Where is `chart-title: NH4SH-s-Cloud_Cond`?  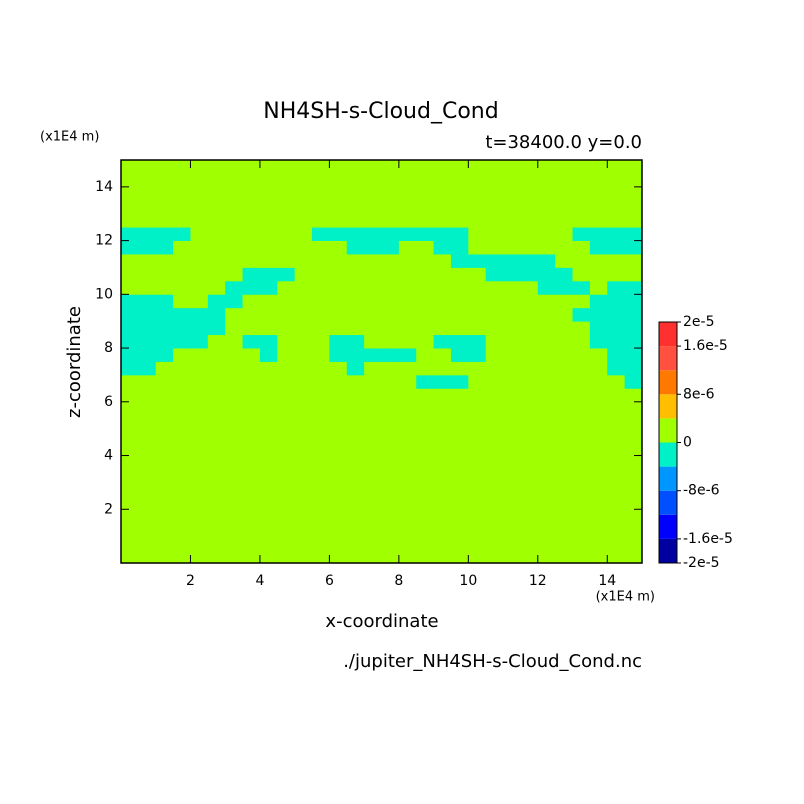 chart-title: NH4SH-s-Cloud_Cond is located at coordinates (380, 111).